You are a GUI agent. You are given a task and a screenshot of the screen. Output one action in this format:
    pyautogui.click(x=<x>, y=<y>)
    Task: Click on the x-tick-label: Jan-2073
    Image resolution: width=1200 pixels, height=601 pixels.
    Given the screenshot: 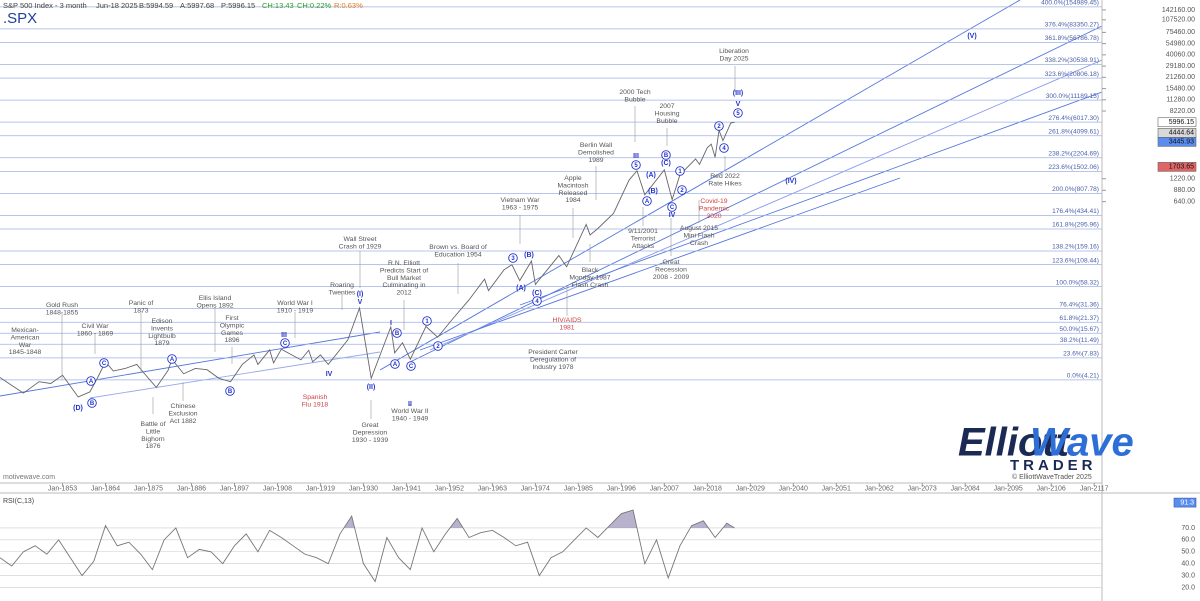 What is the action you would take?
    pyautogui.click(x=922, y=488)
    